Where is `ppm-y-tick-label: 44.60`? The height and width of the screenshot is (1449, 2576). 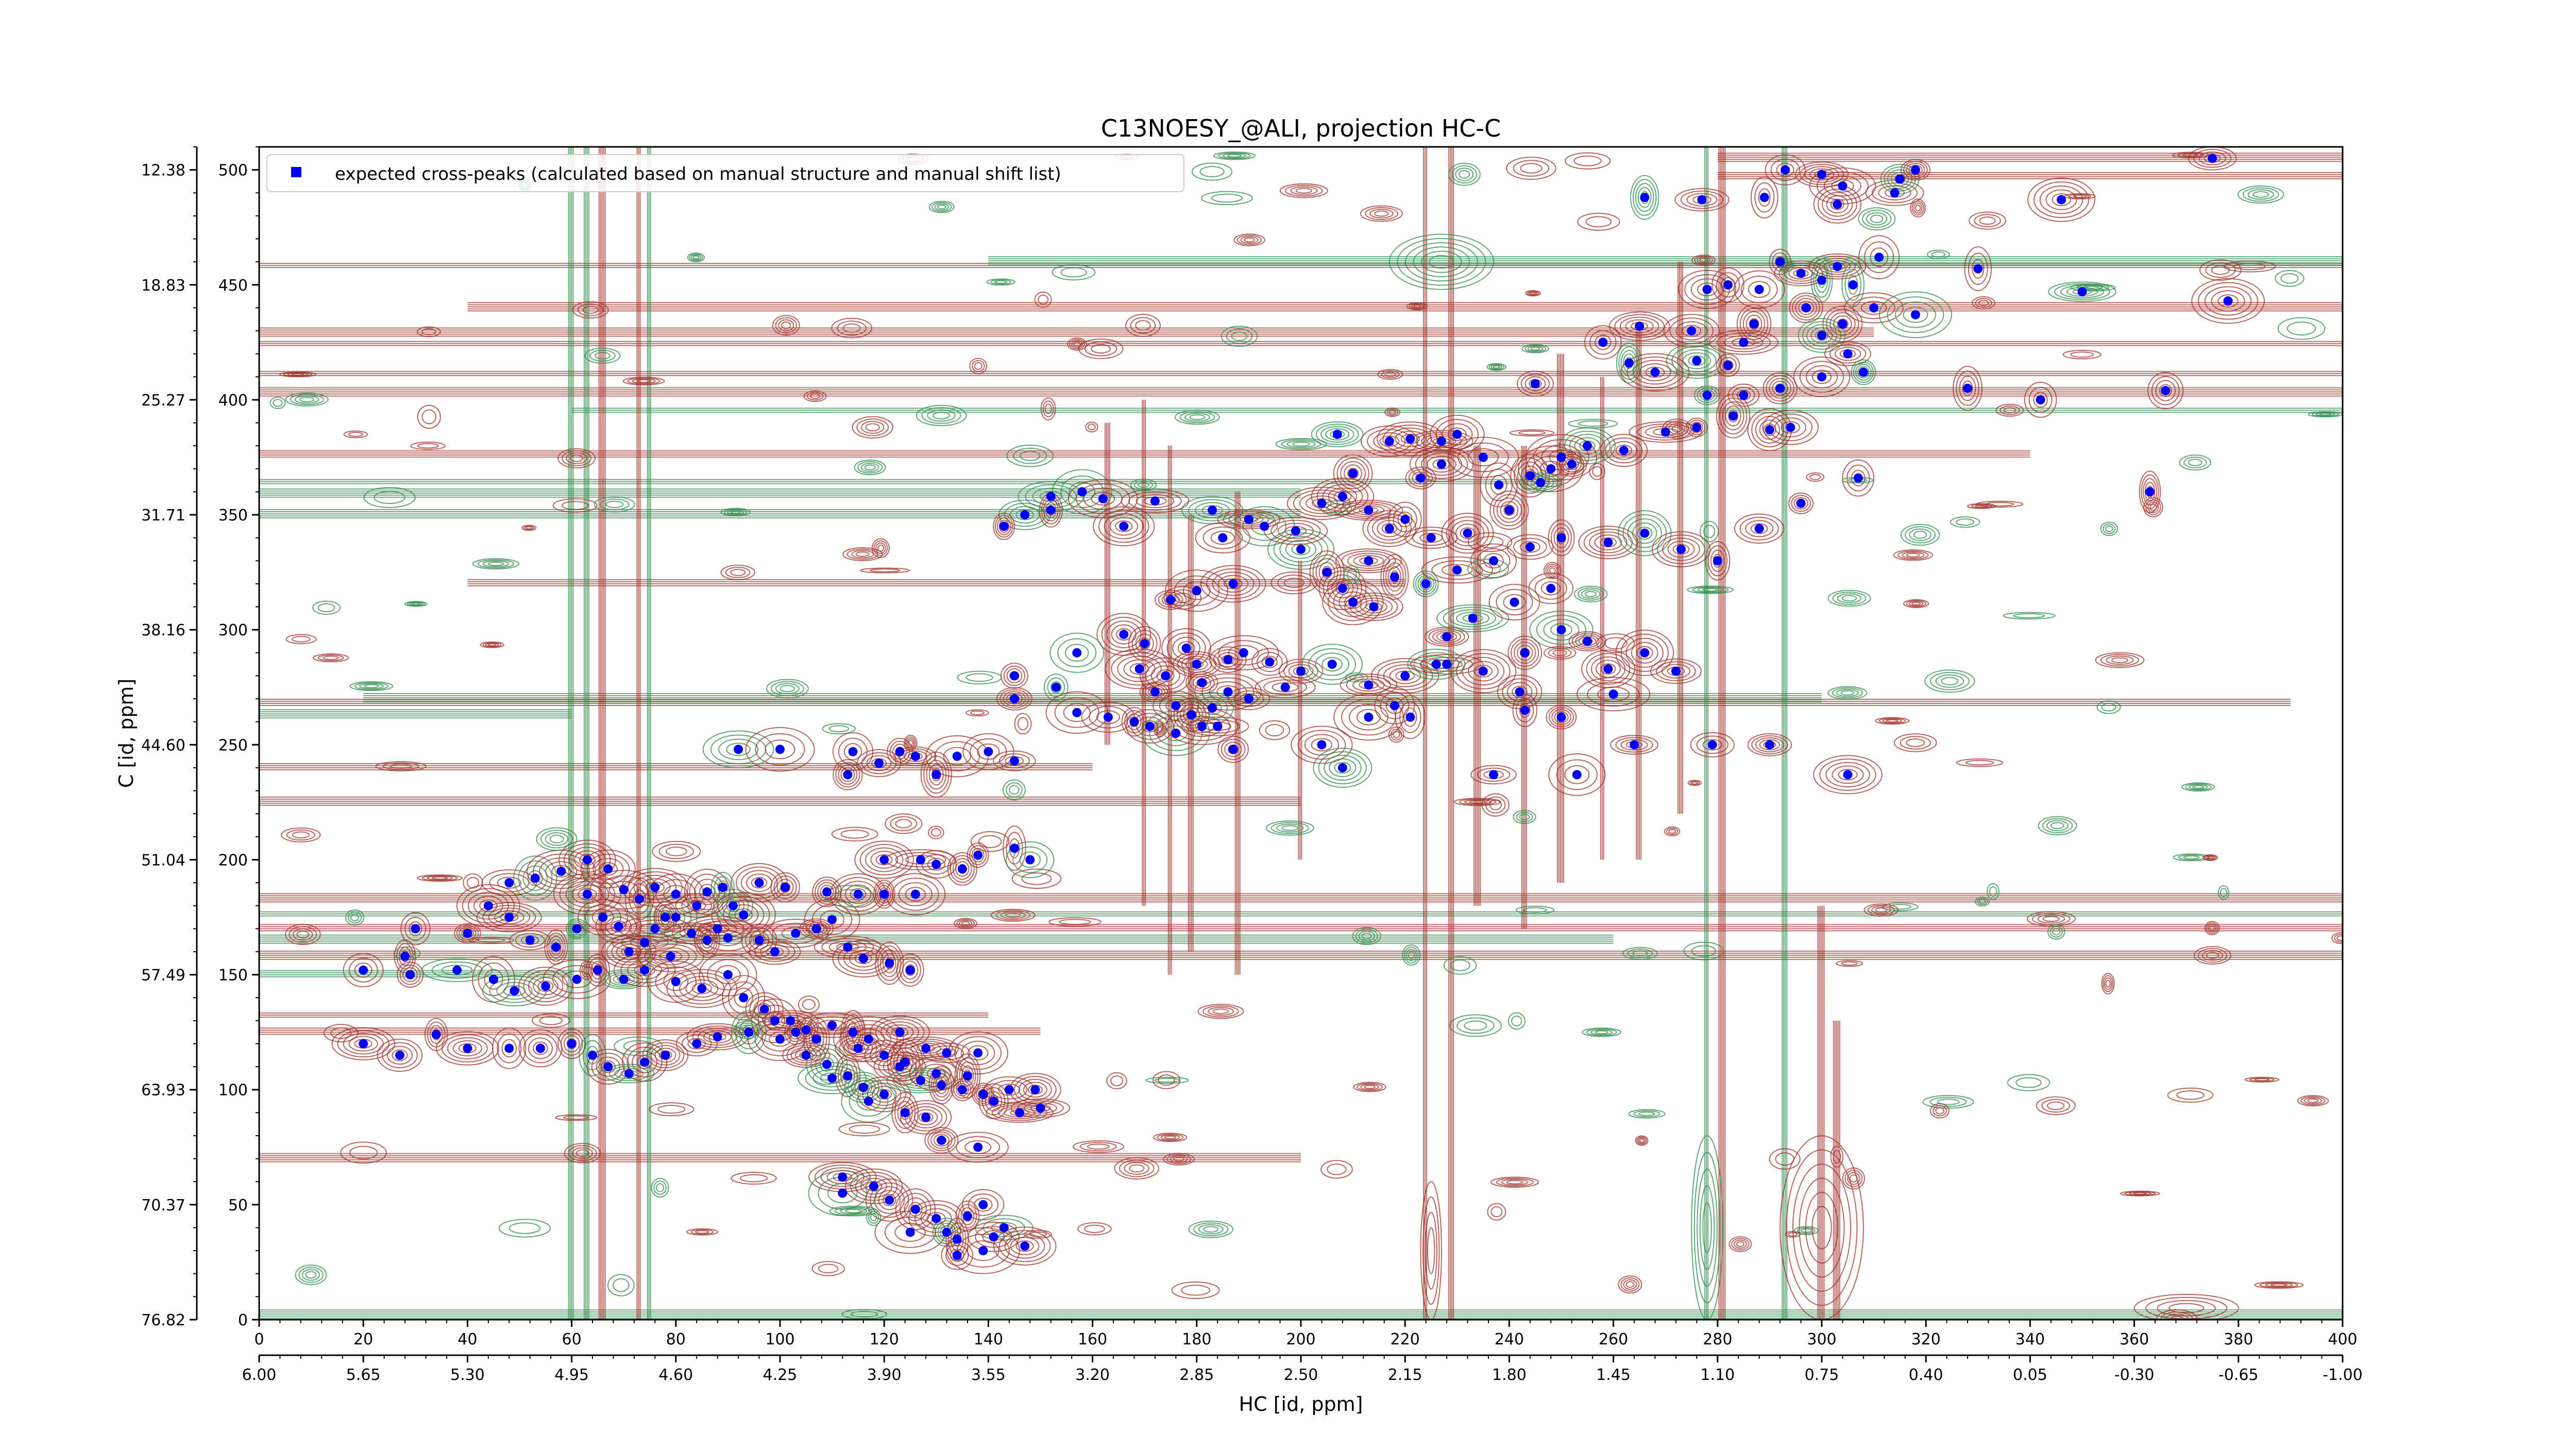
ppm-y-tick-label: 44.60 is located at coordinates (163, 745).